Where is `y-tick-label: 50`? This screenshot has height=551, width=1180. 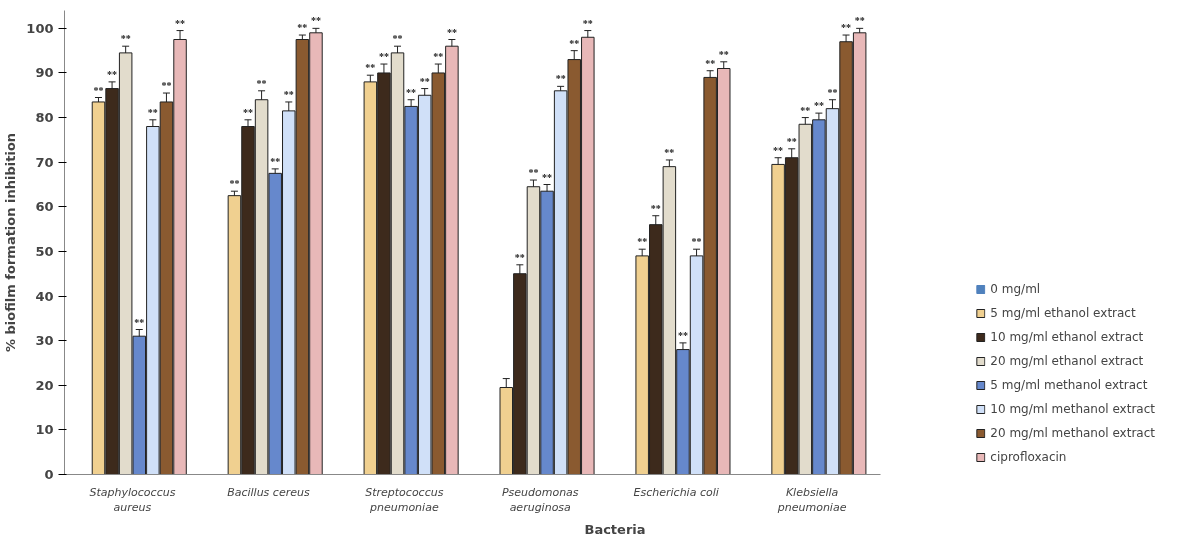
y-tick-label: 50 is located at coordinates (44, 251).